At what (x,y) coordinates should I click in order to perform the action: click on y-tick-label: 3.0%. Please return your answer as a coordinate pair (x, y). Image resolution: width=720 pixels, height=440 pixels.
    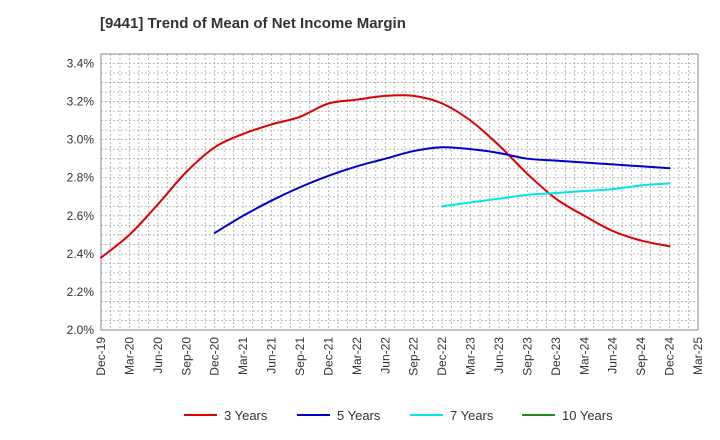
    Looking at the image, I should click on (81, 140).